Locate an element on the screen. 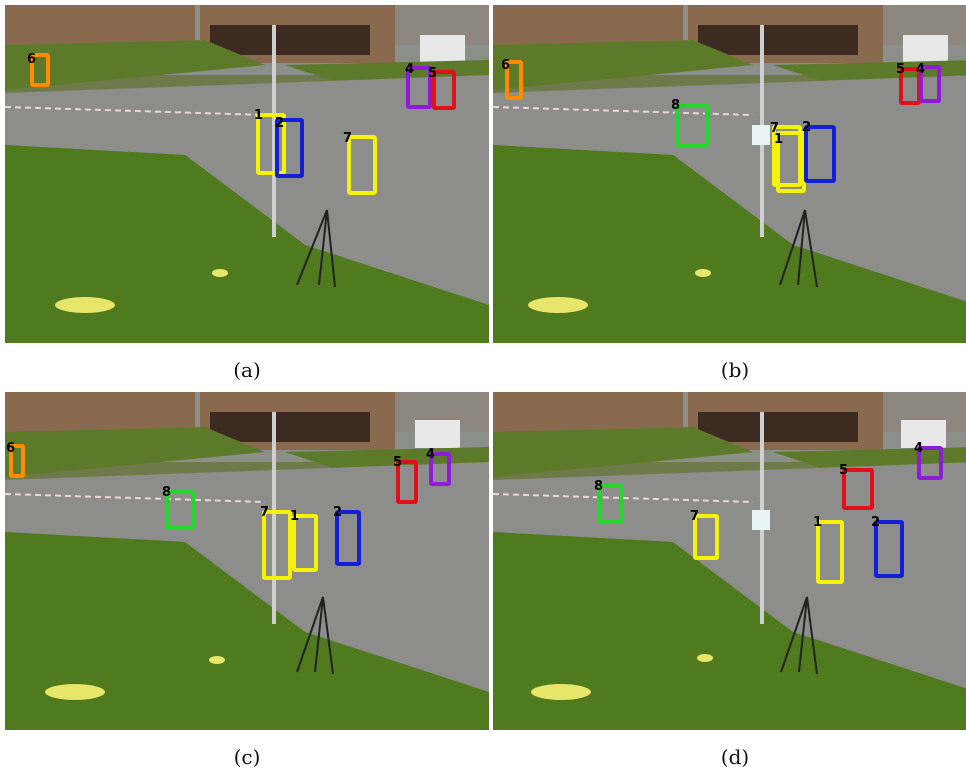  caption-b: (b) is located at coordinates (735, 370).